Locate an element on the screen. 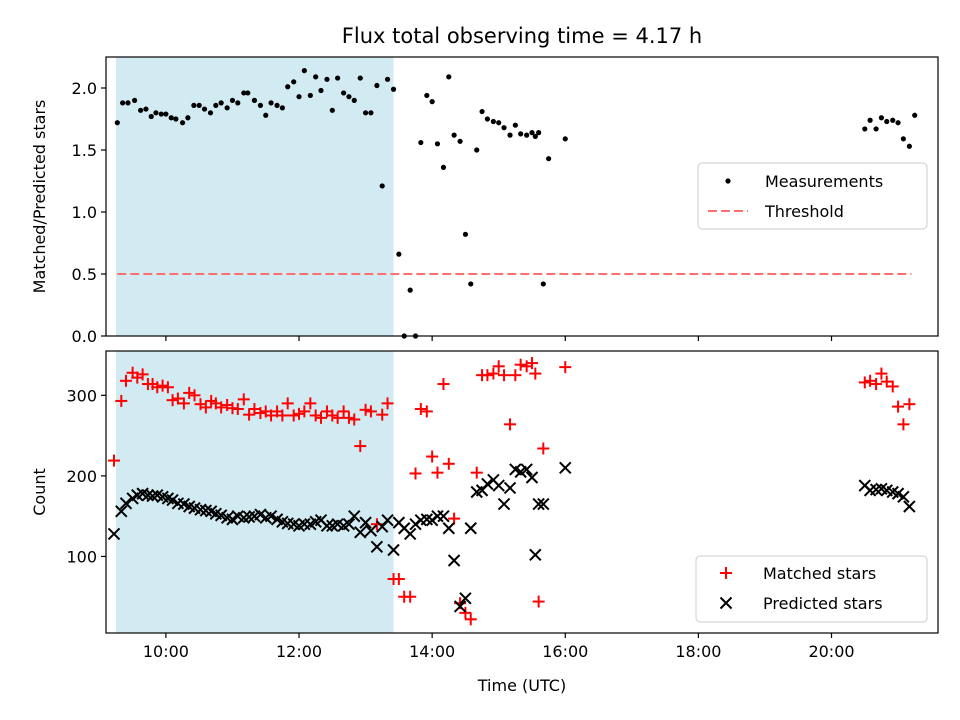 The image size is (960, 720). x-tick-label: 10:00 is located at coordinates (166, 651).